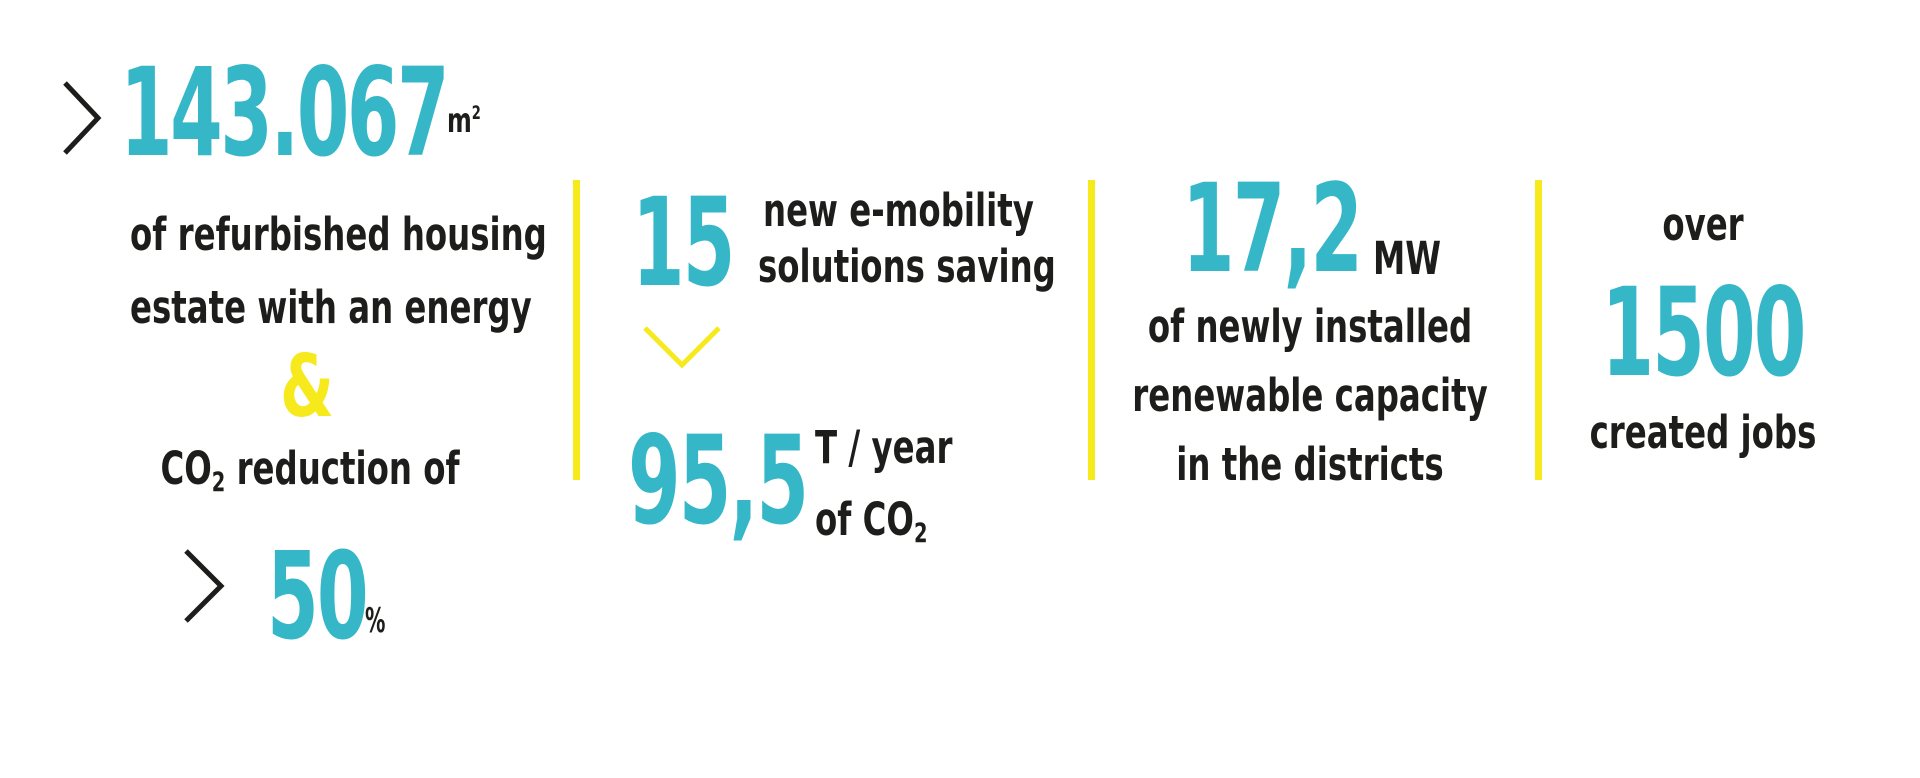  Describe the element at coordinates (82, 118) in the screenshot. I see `area-arrow-icon` at that location.